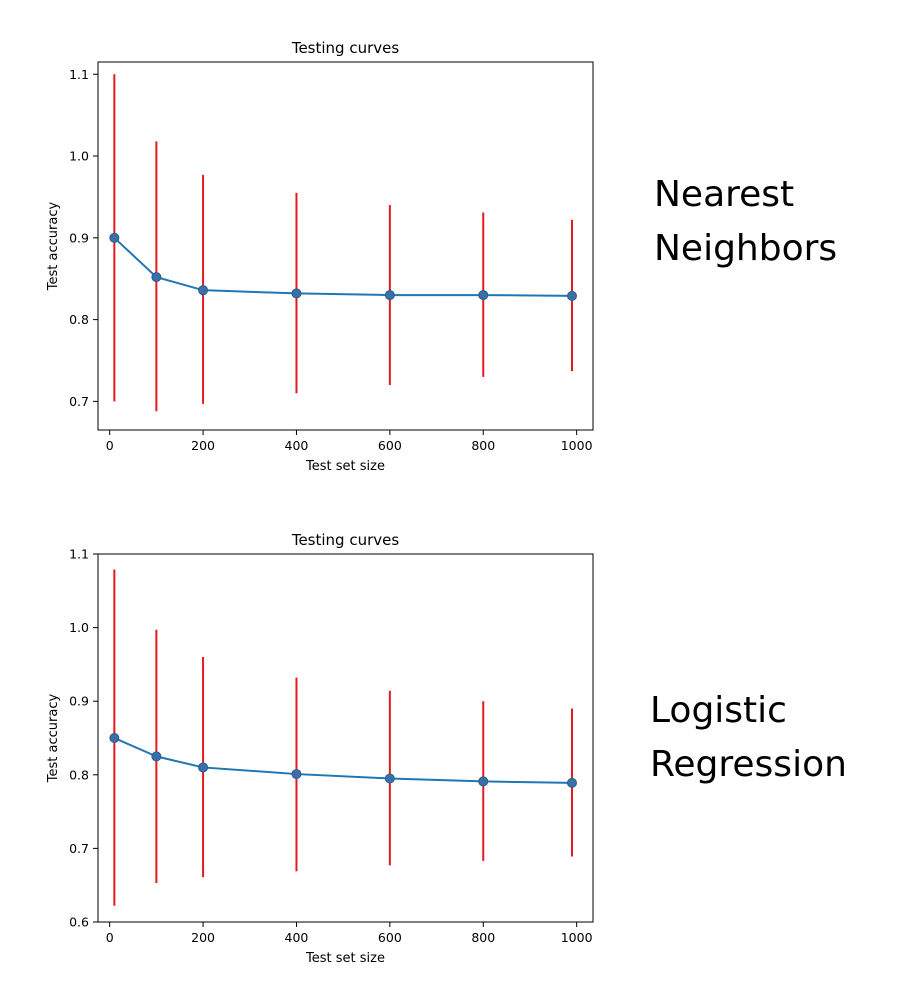 The image size is (905, 1001). I want to click on annotation-nearest-neighbors: Nearest Neighbors, so click(745, 222).